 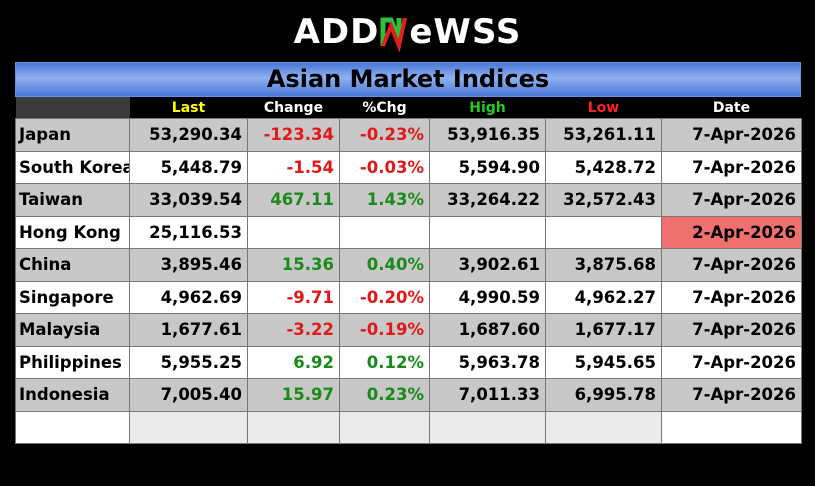 I want to click on low-value: 53,261.11, so click(x=603, y=135).